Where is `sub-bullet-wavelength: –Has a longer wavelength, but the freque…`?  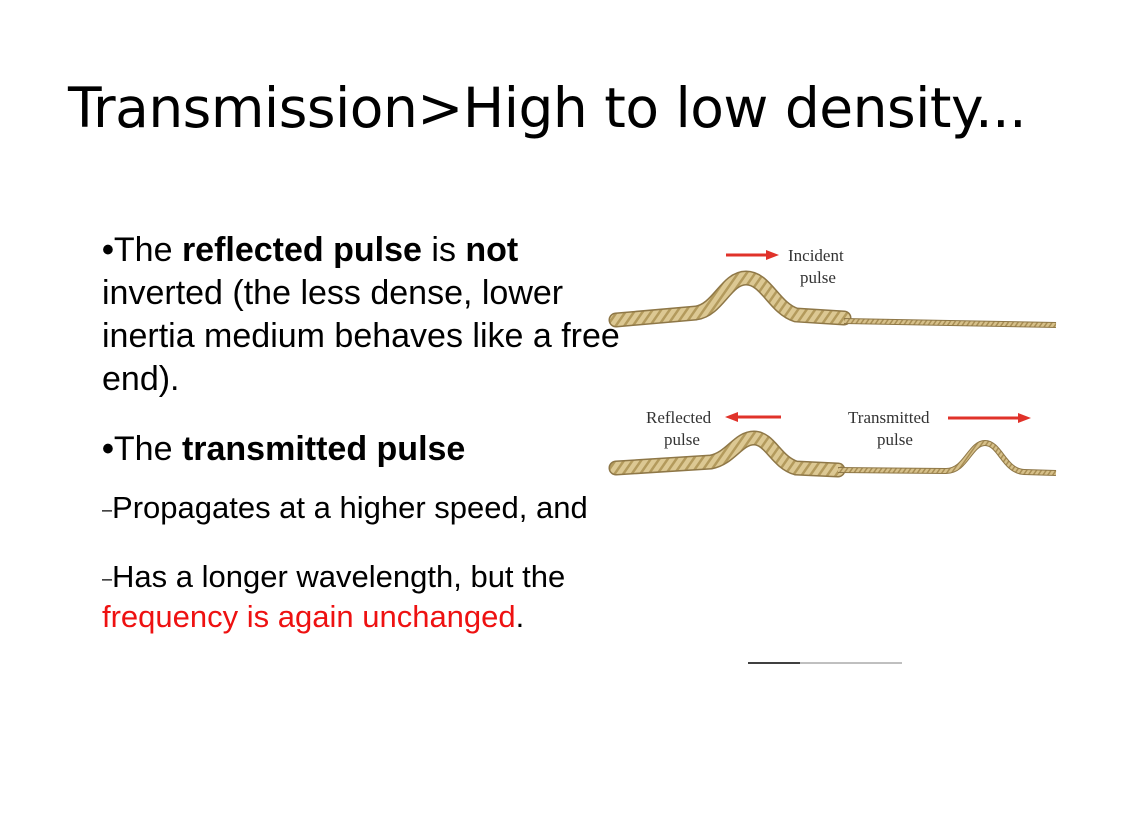 sub-bullet-wavelength: –Has a longer wavelength, but the freque… is located at coordinates (362, 596).